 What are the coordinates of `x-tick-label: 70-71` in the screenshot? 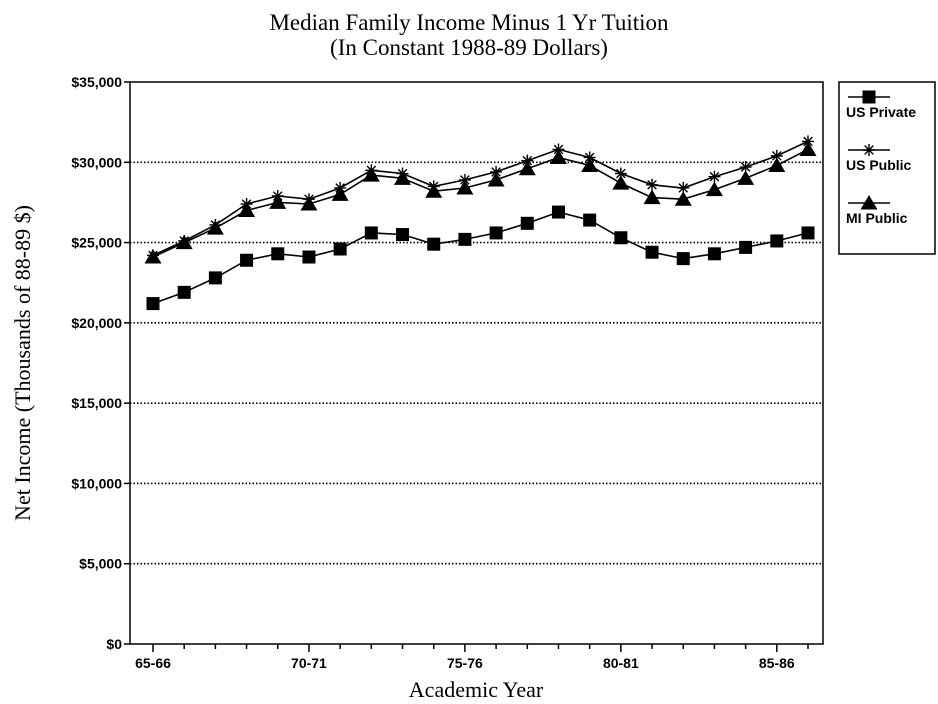 It's located at (309, 663).